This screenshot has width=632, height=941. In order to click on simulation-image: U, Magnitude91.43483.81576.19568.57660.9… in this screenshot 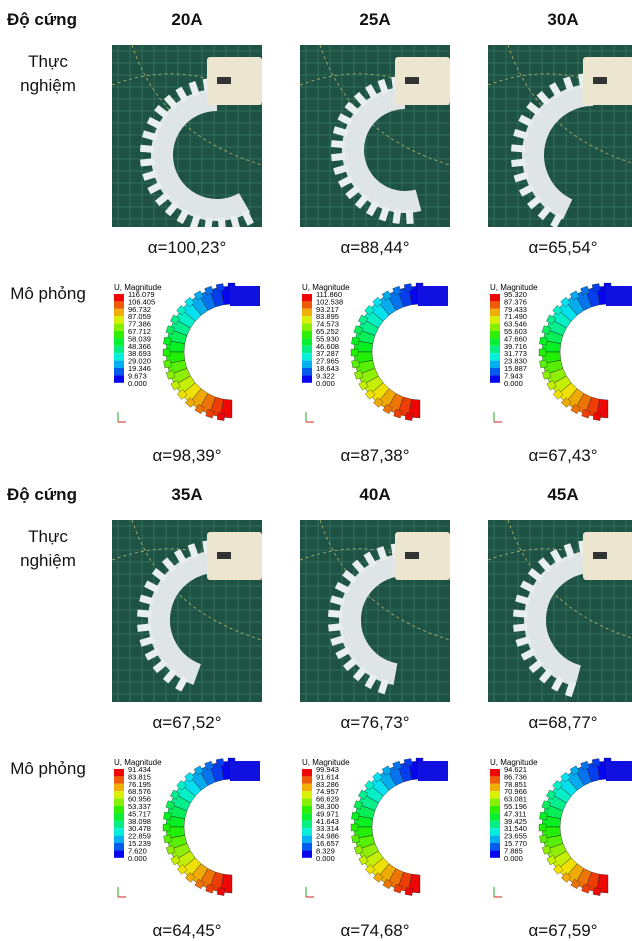, I will do `click(187, 827)`.